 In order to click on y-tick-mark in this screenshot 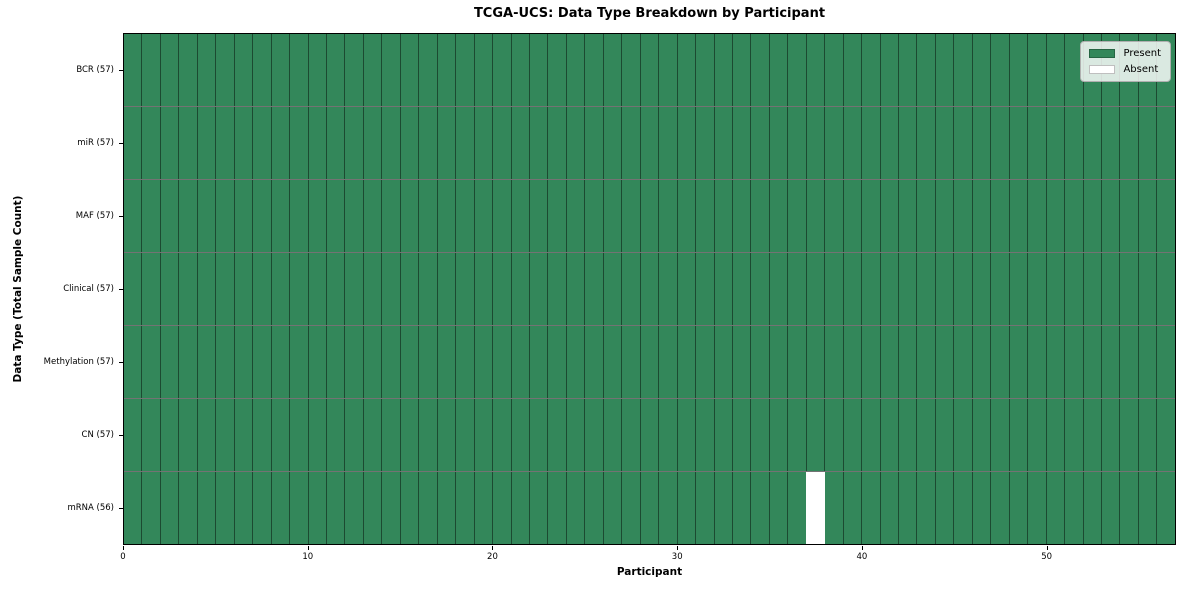, I will do `click(121, 70)`.